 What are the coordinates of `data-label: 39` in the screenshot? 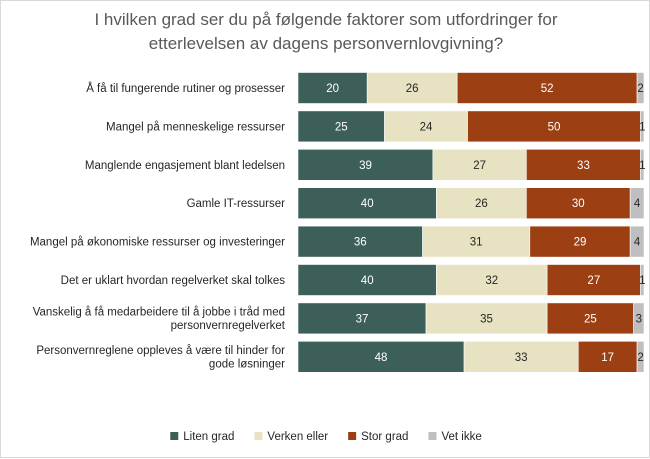 It's located at (365, 166).